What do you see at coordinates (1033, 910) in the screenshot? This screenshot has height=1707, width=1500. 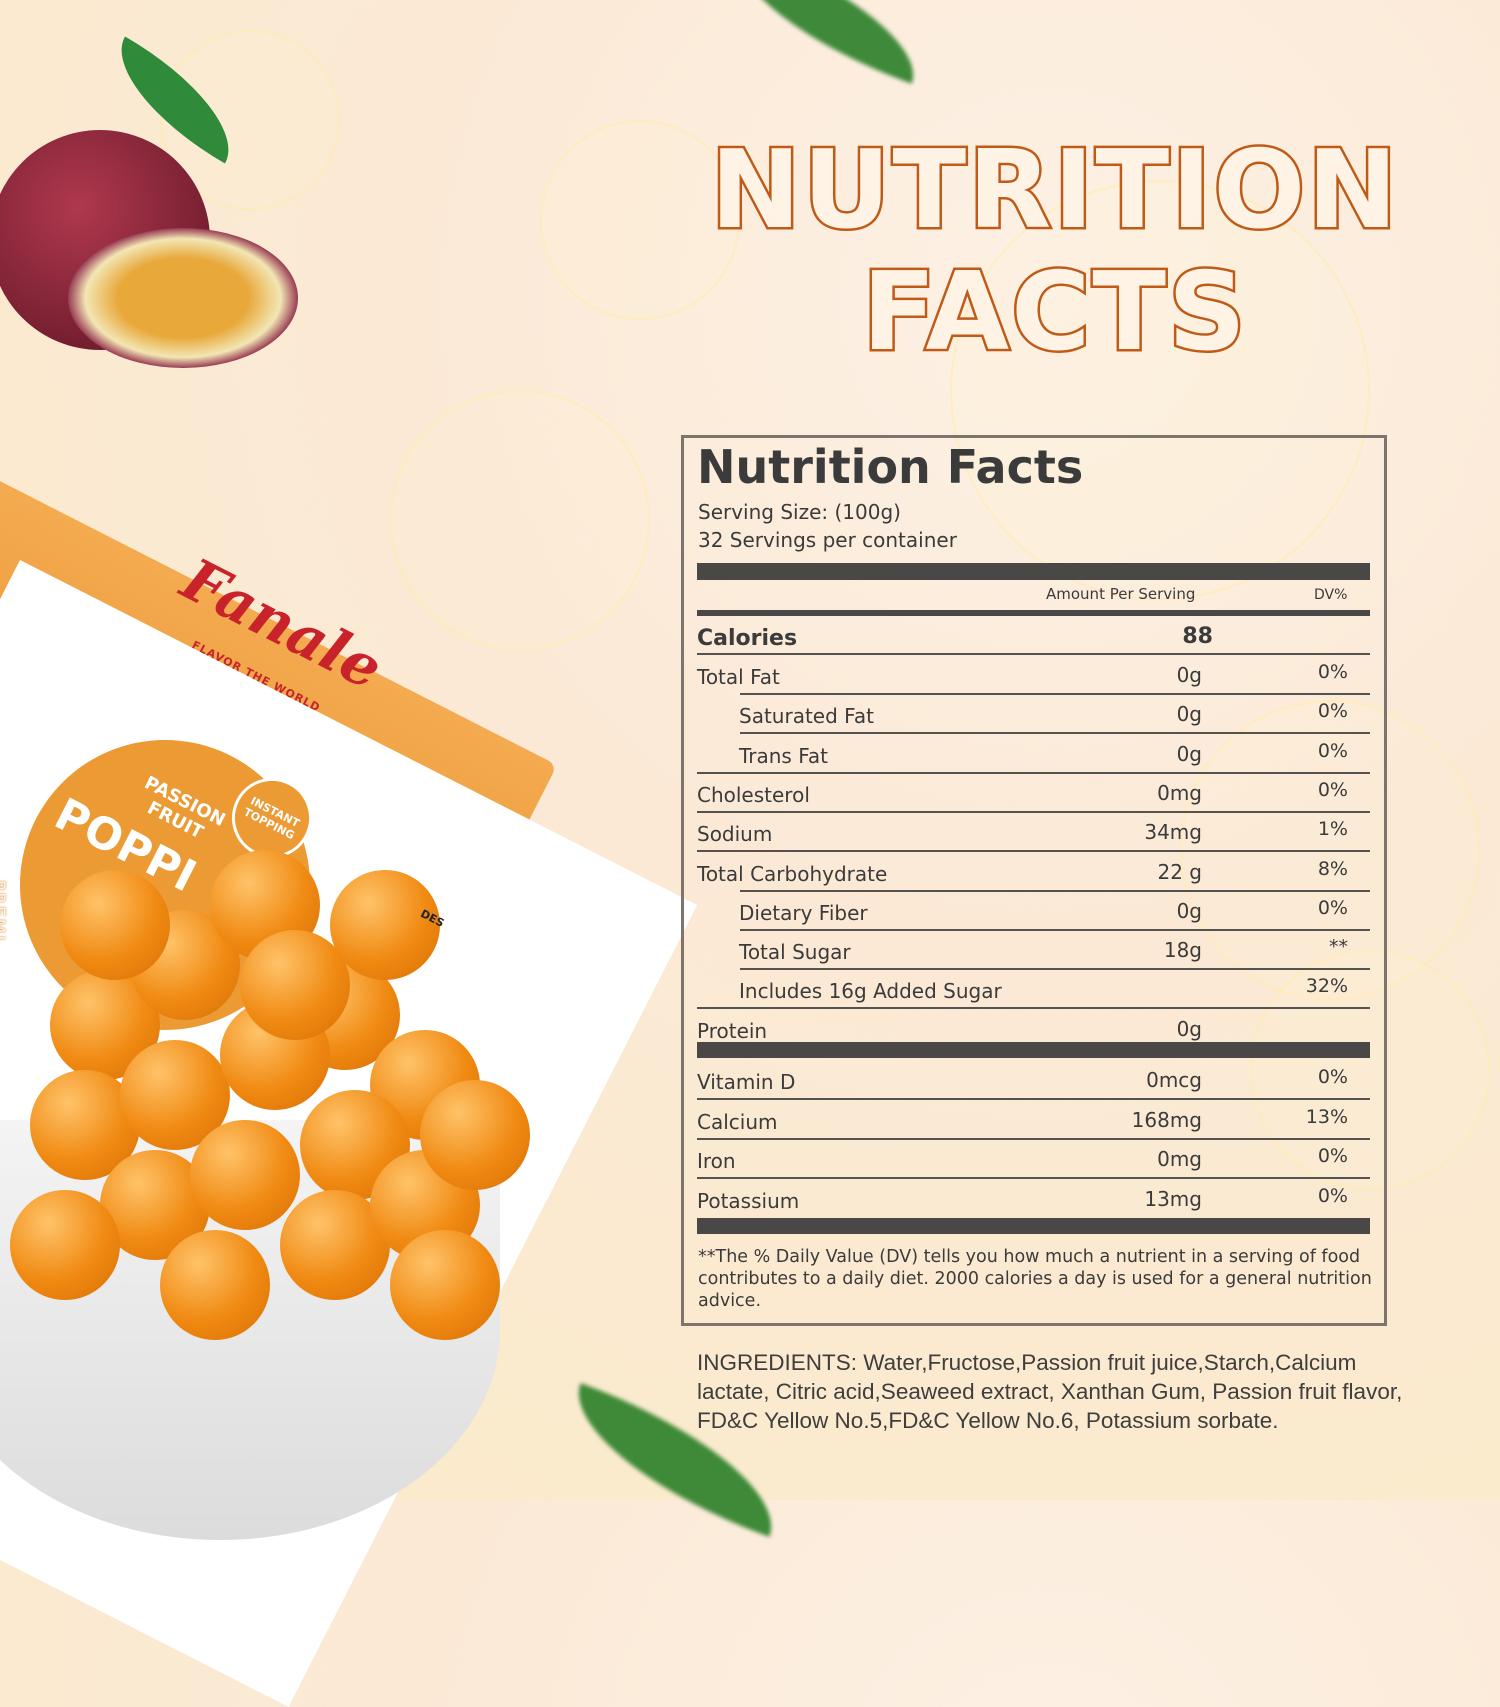 I see `nutrient-row: Dietary Fiber 0g 0%` at bounding box center [1033, 910].